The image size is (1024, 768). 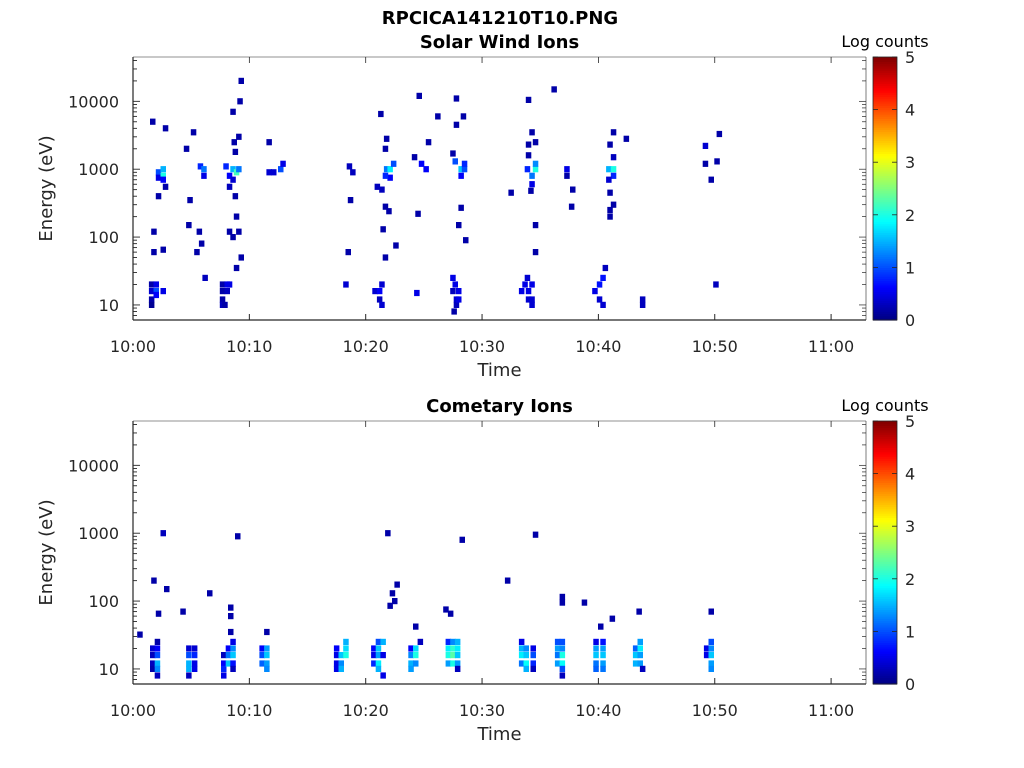 I want to click on x-tick-label: 10:30, so click(x=482, y=710).